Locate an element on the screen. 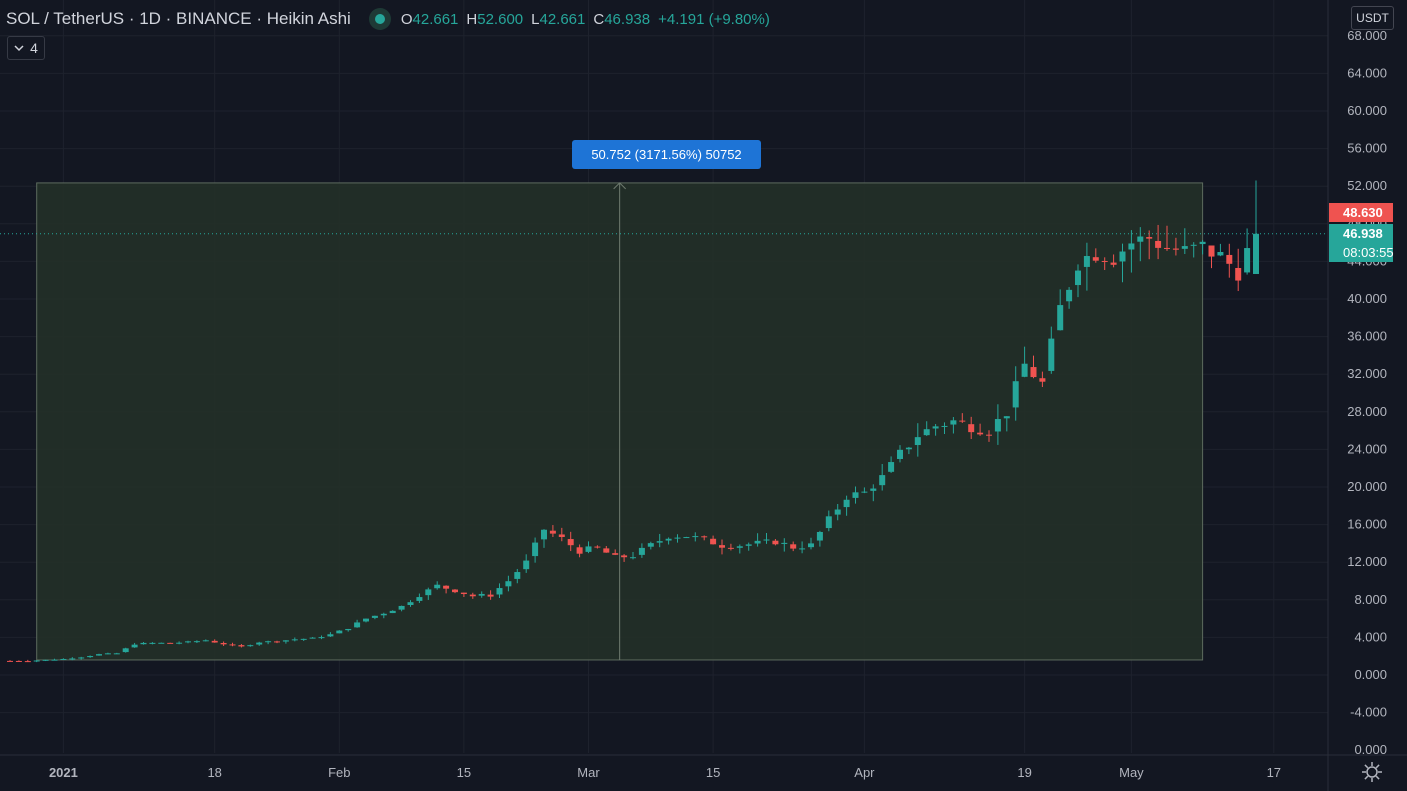  x-tick-label: 2021 is located at coordinates (63, 772).